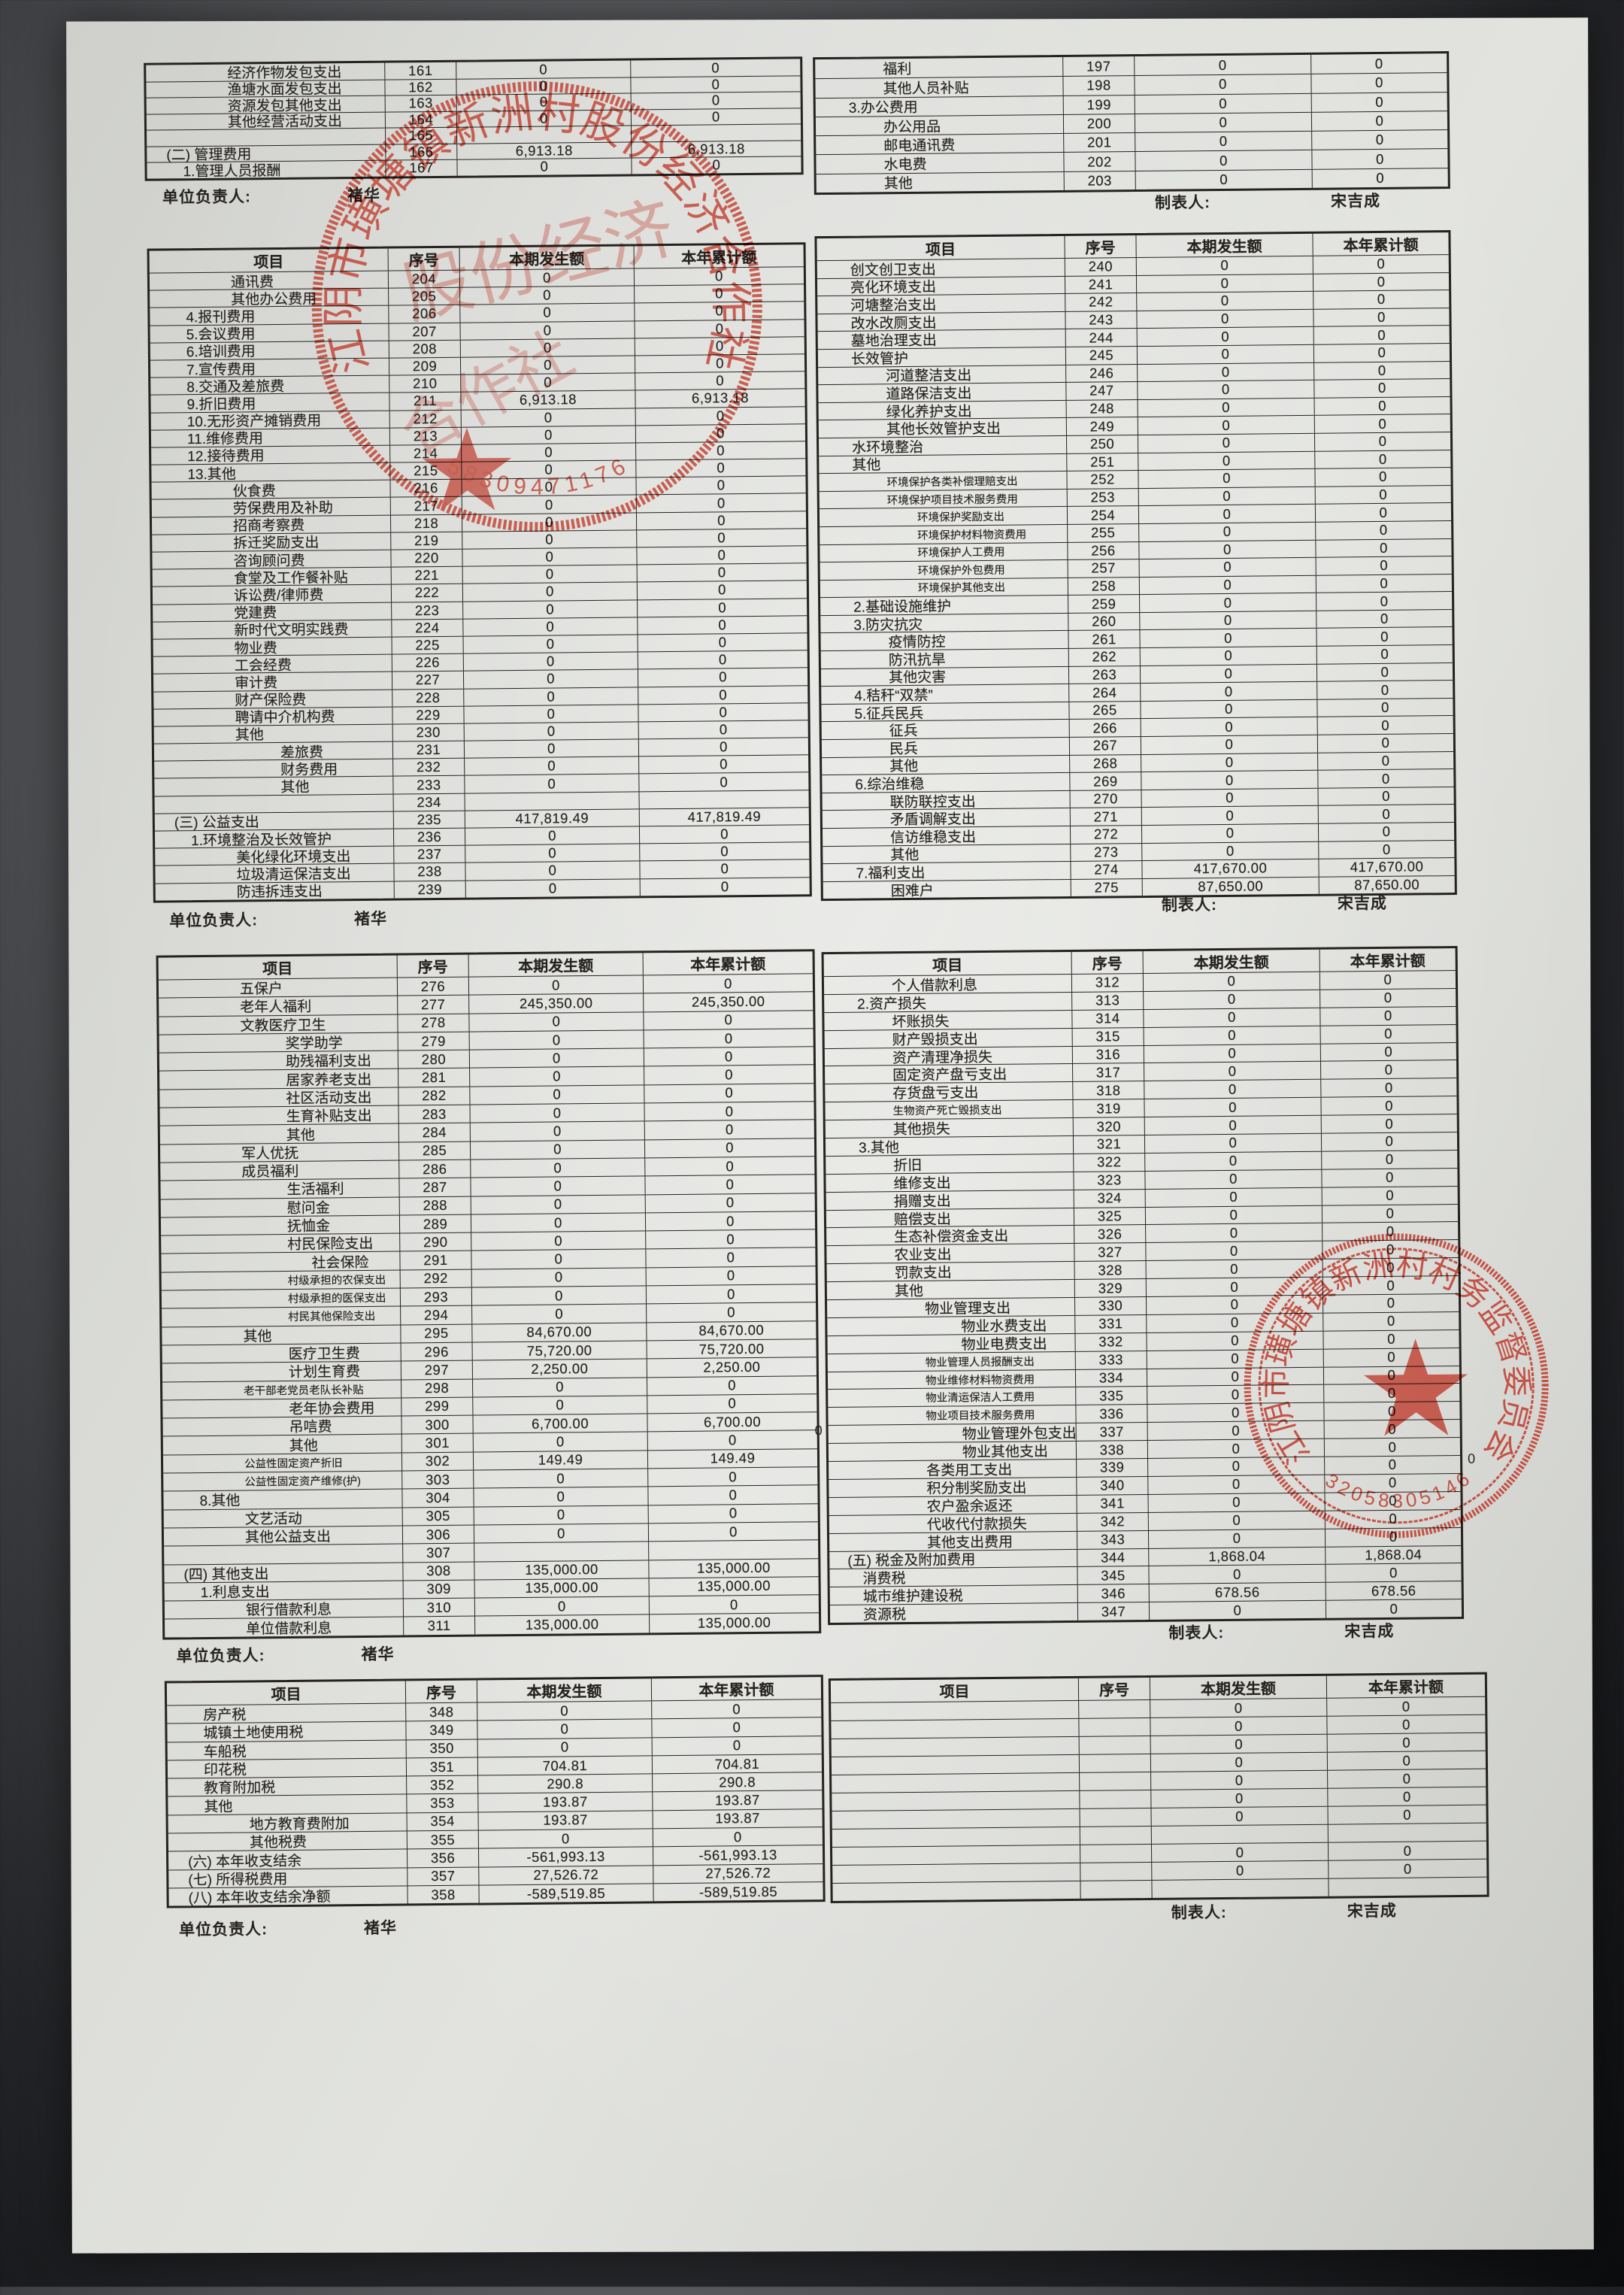  I want to click on cell-no: 326, so click(1110, 1234).